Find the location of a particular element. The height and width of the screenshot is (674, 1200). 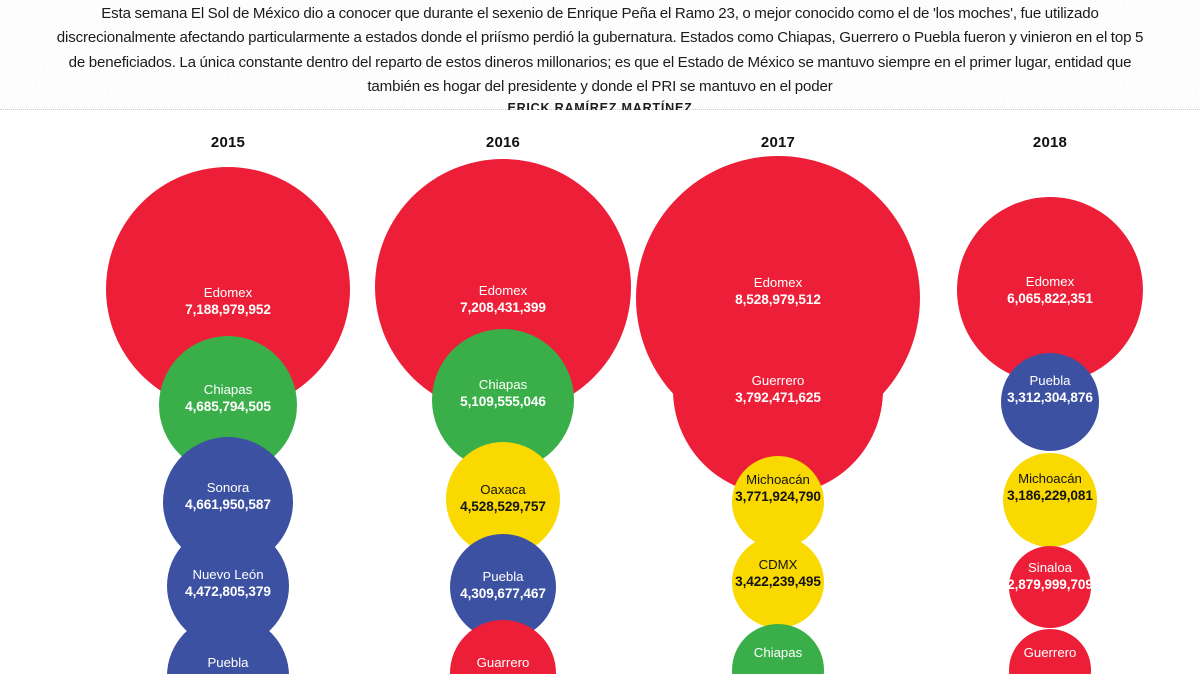

column-year-label: 2017 is located at coordinates (778, 142).